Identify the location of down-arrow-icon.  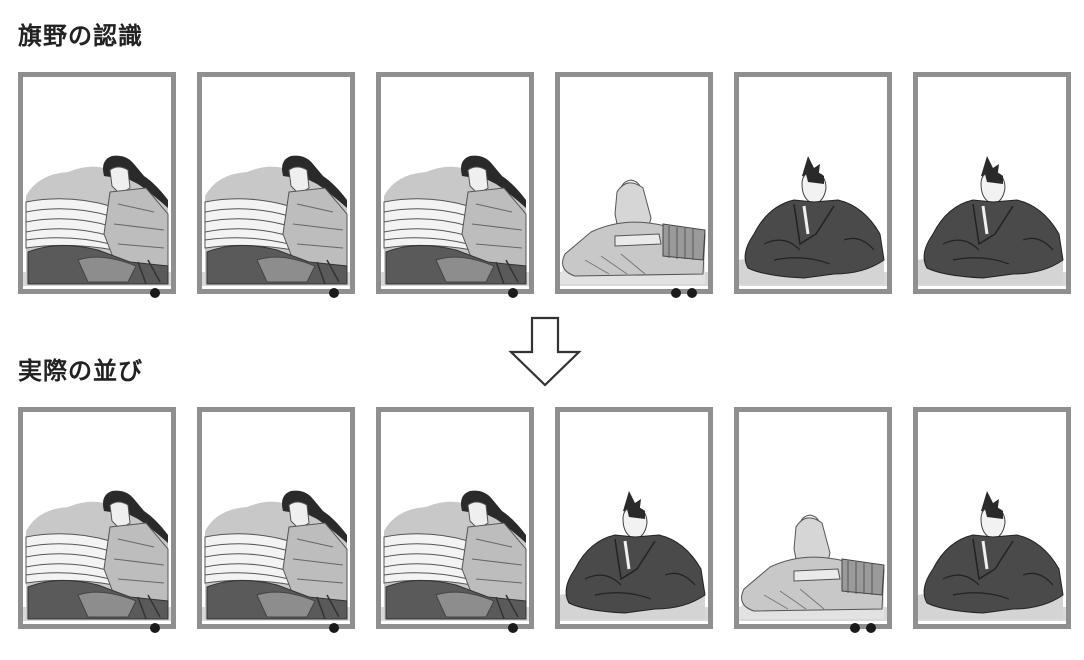
(545, 351).